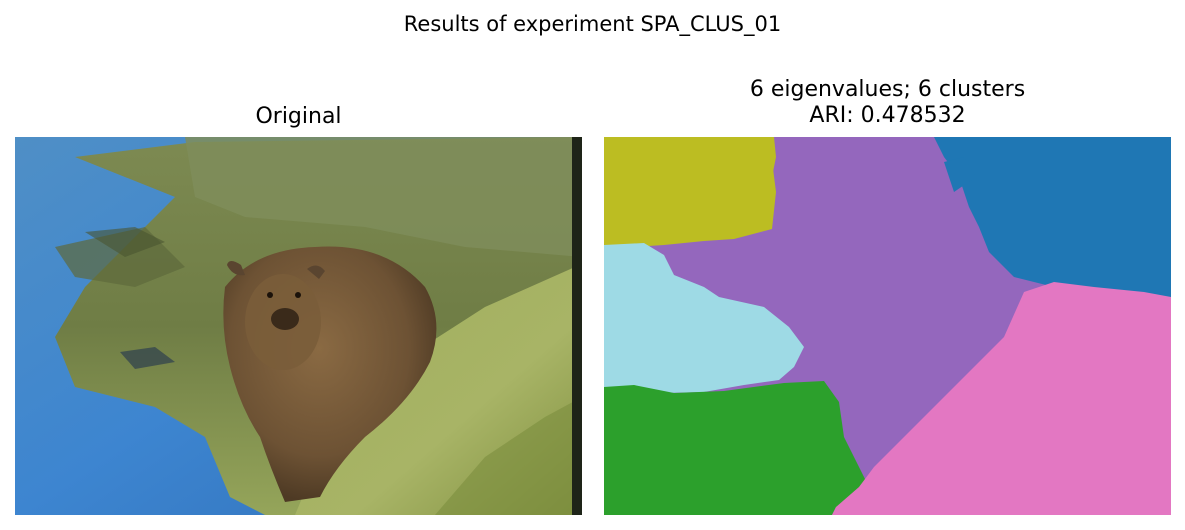 The image size is (1185, 530). I want to click on segmentation-panel-title: 6 eigenvalues; 6 clusters ARI: 0.478532, so click(887, 103).